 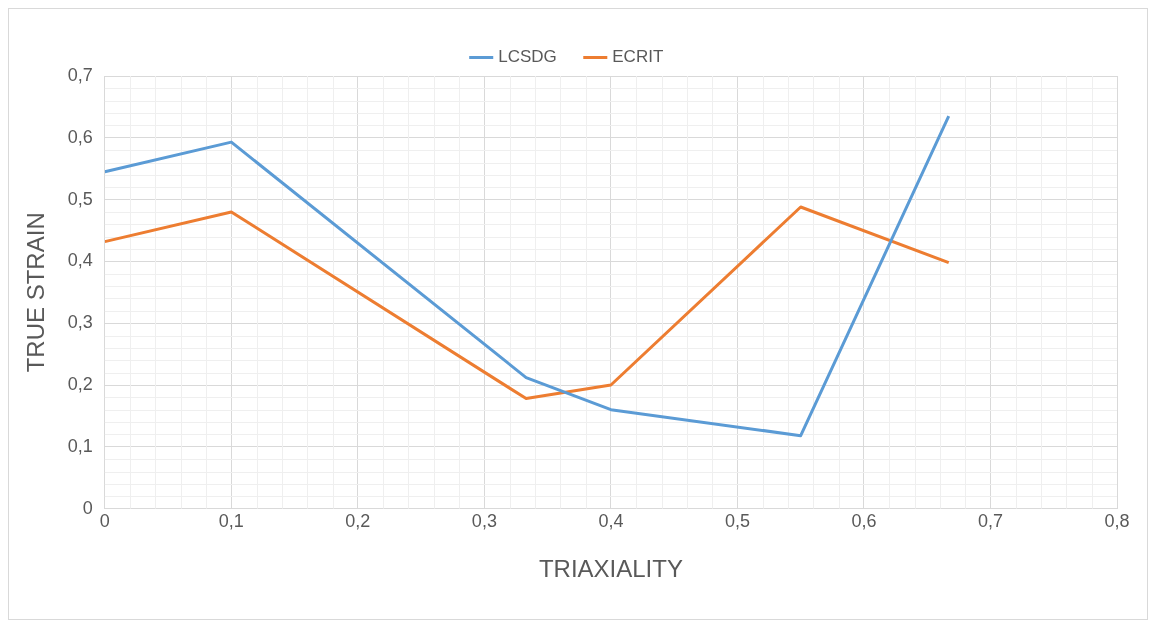 What do you see at coordinates (610, 569) in the screenshot?
I see `x-axis-title: TRIAXIALITY` at bounding box center [610, 569].